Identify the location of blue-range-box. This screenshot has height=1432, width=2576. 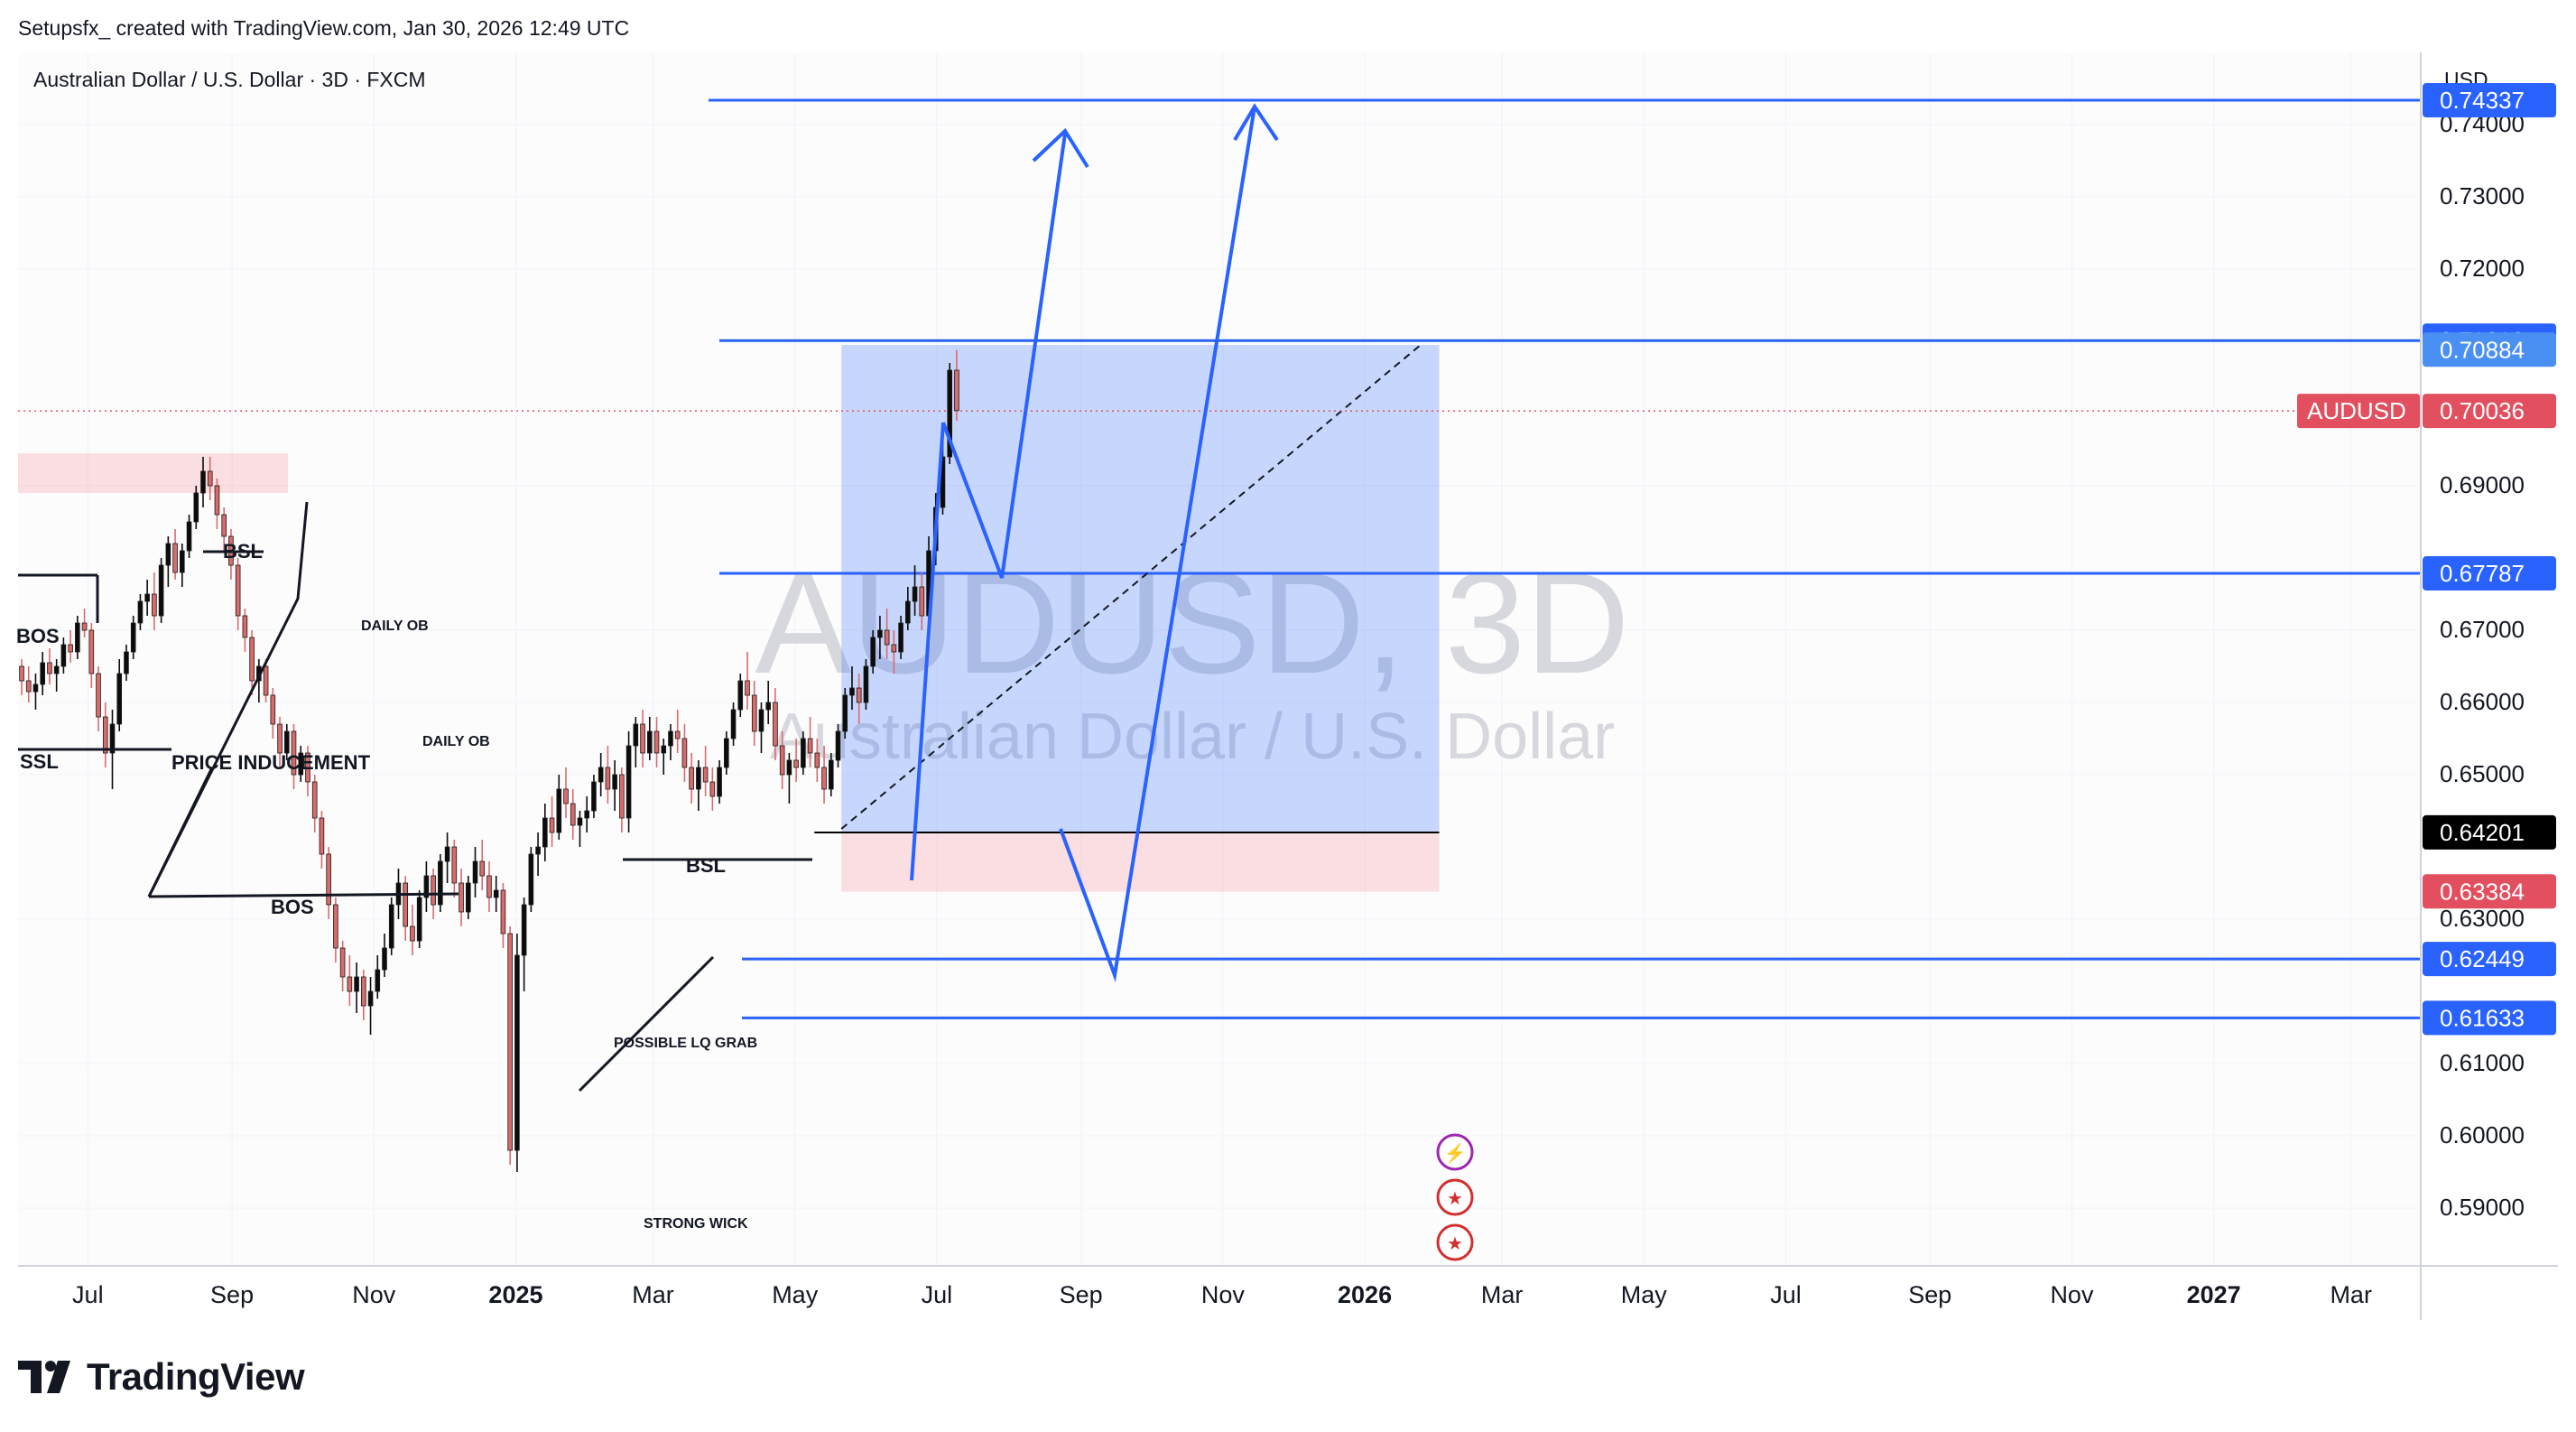
(1140, 588).